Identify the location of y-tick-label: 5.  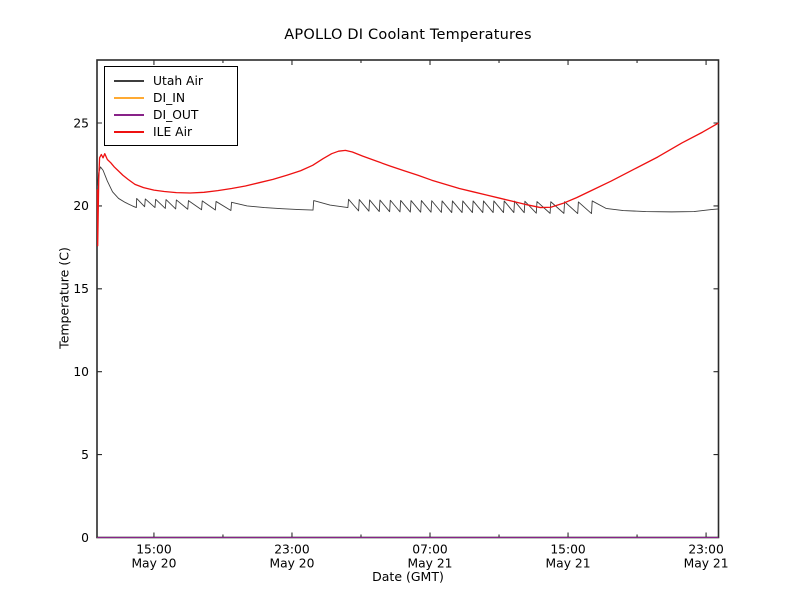
(85, 455).